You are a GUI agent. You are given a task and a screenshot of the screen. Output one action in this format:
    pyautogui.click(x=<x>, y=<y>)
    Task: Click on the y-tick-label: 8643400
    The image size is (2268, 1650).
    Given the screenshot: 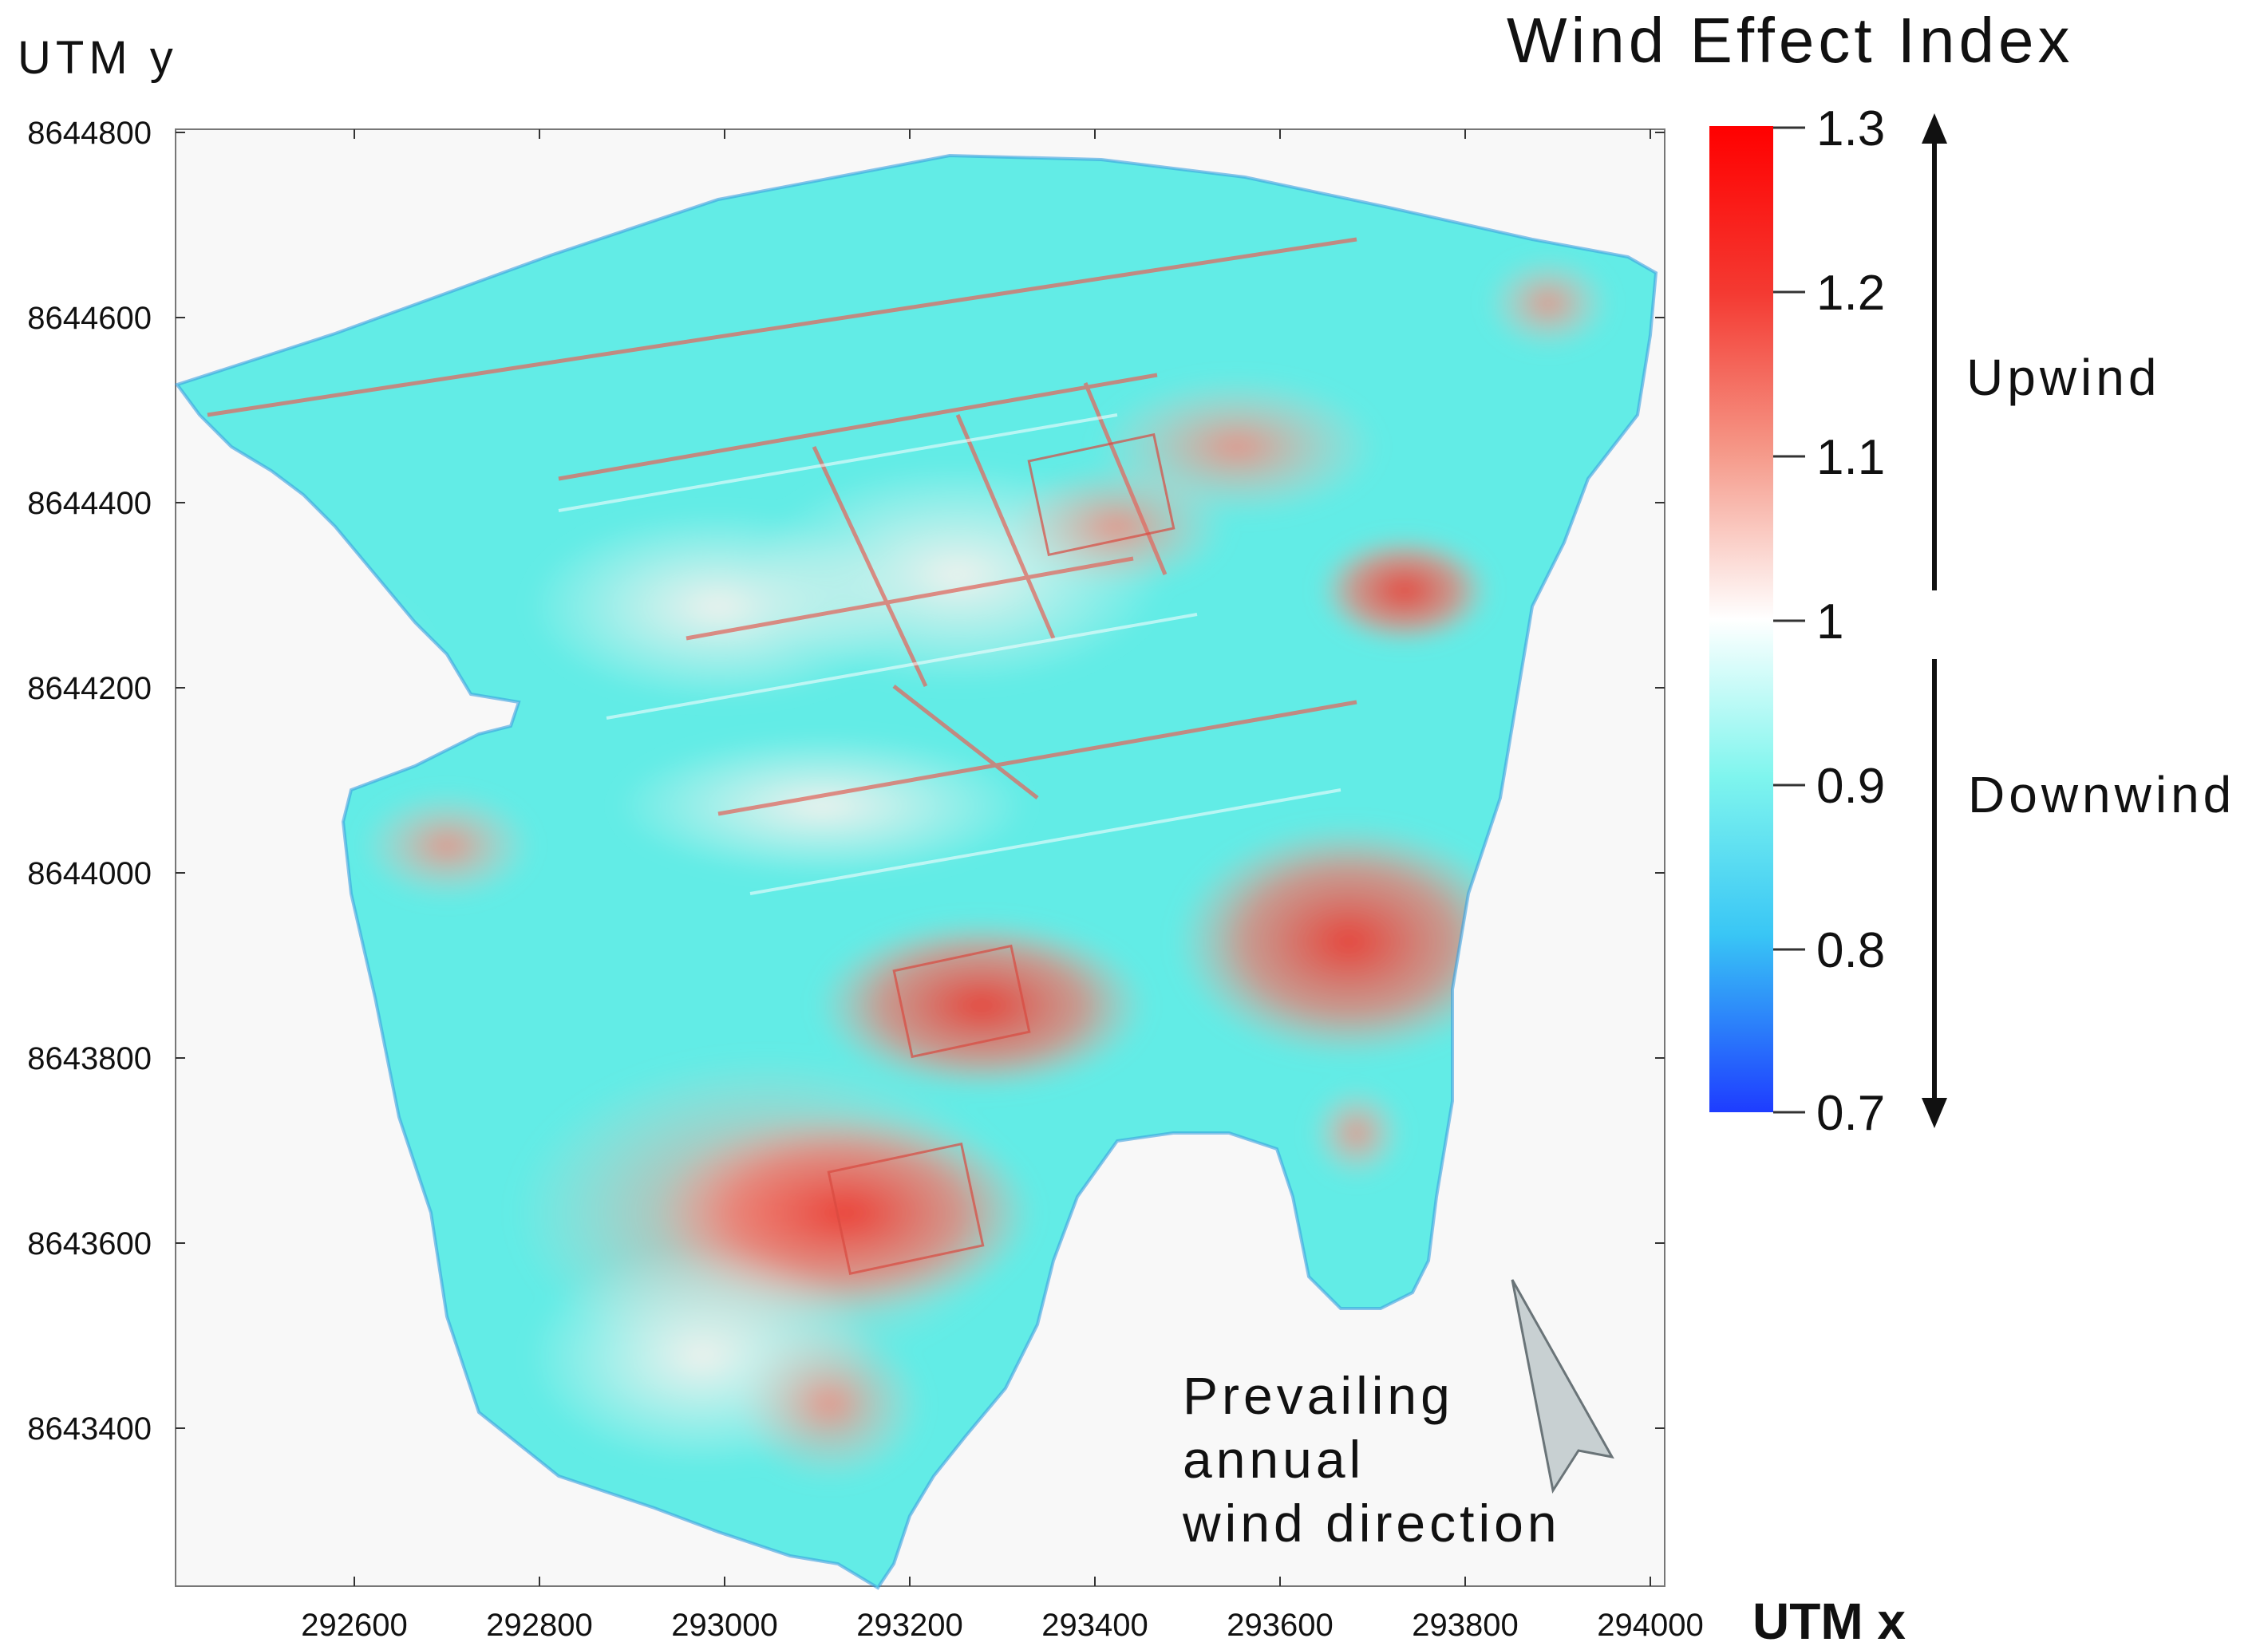 What is the action you would take?
    pyautogui.click(x=90, y=1429)
    